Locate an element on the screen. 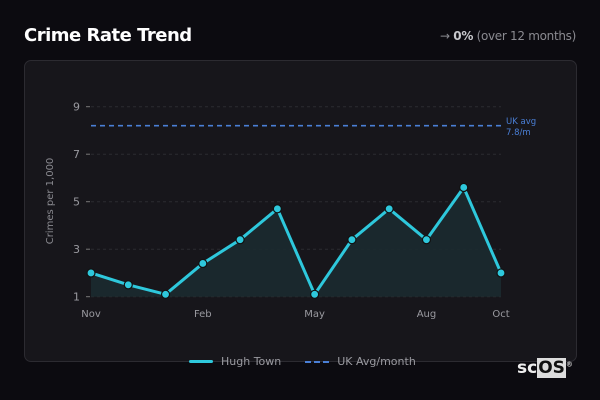 This screenshot has height=400, width=600. y-axis-label: Crimes per 1,000 is located at coordinates (50, 201).